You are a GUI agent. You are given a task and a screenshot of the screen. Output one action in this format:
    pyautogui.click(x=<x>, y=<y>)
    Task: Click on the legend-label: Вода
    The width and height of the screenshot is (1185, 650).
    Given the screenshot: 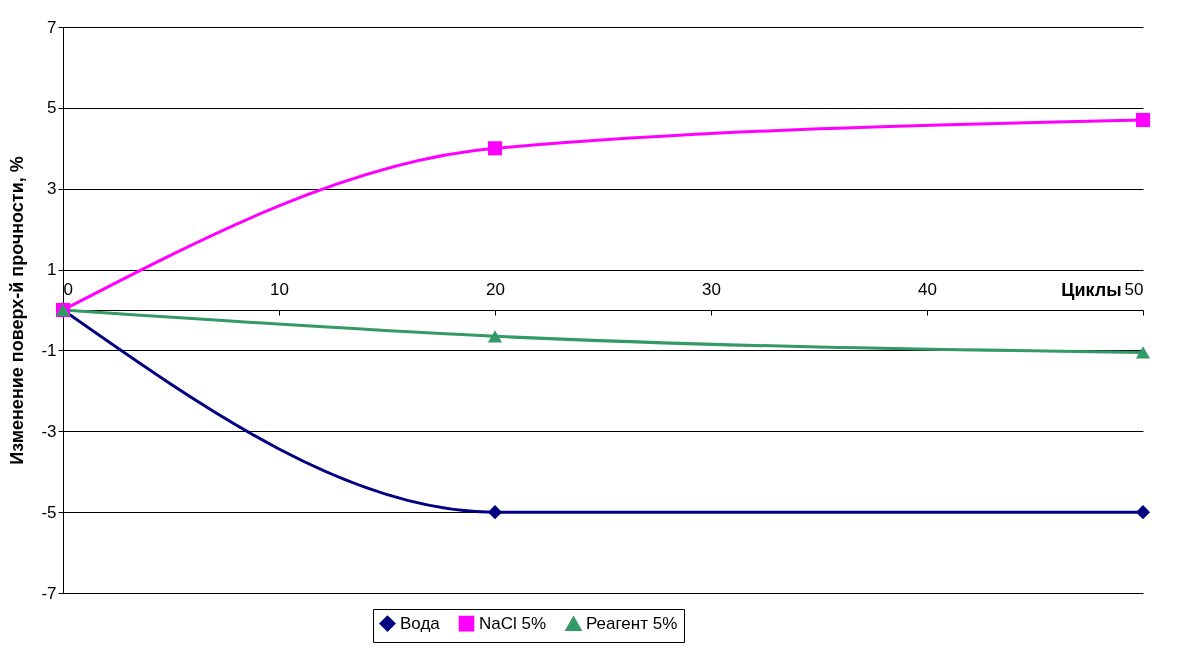 What is the action you would take?
    pyautogui.click(x=420, y=623)
    